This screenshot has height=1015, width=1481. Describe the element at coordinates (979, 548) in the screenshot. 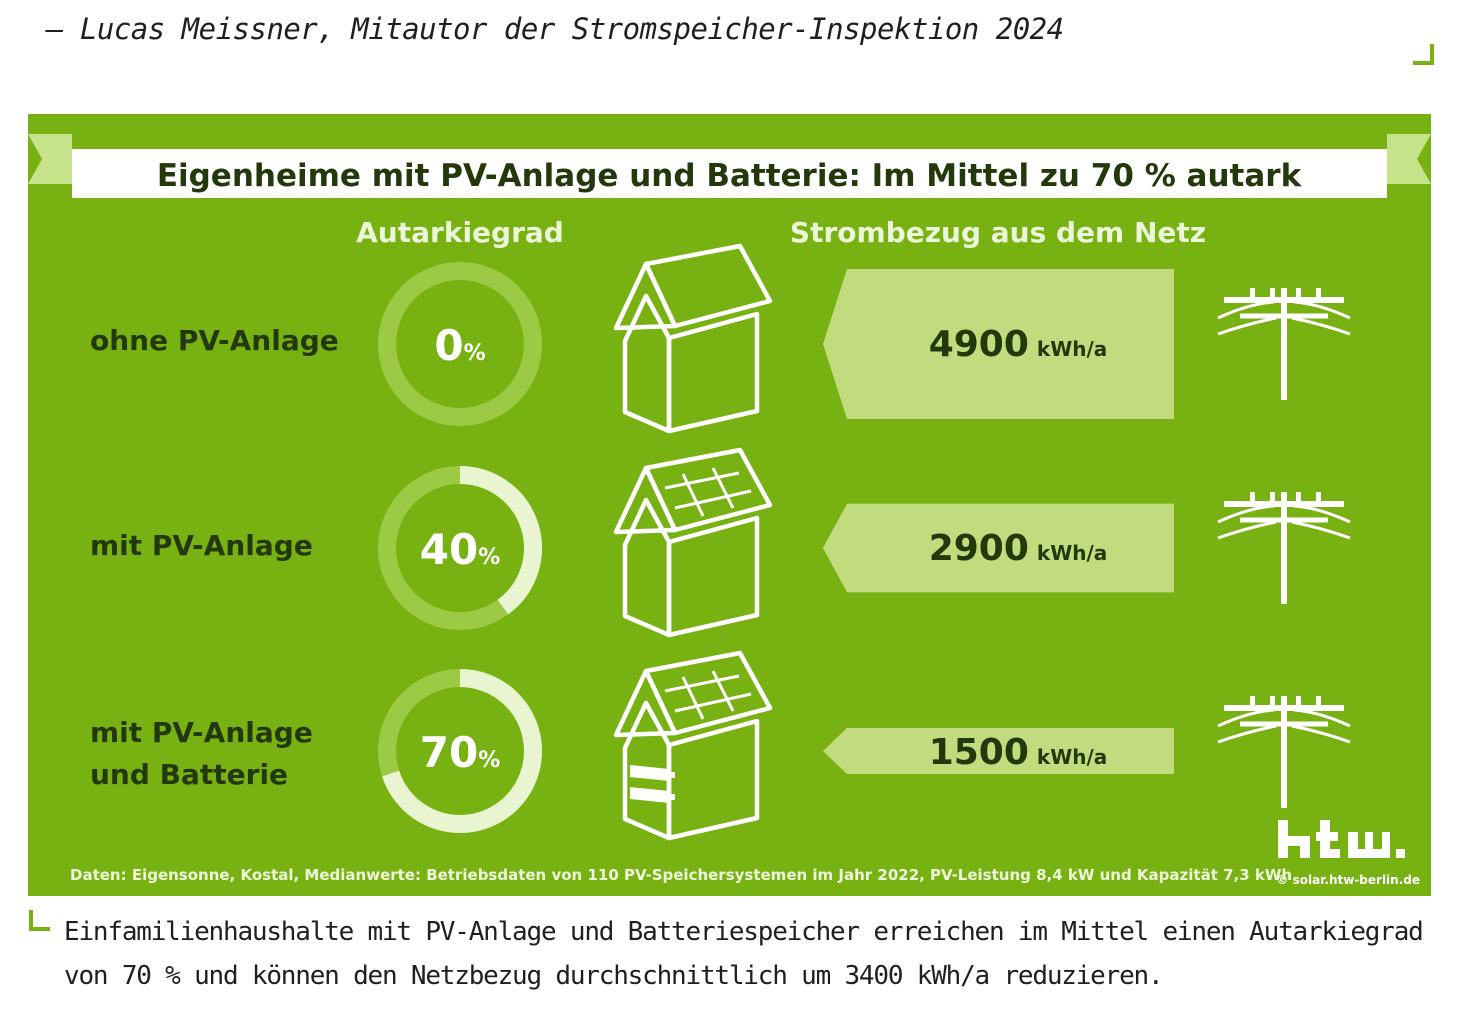

I see `grid-number: 2900` at that location.